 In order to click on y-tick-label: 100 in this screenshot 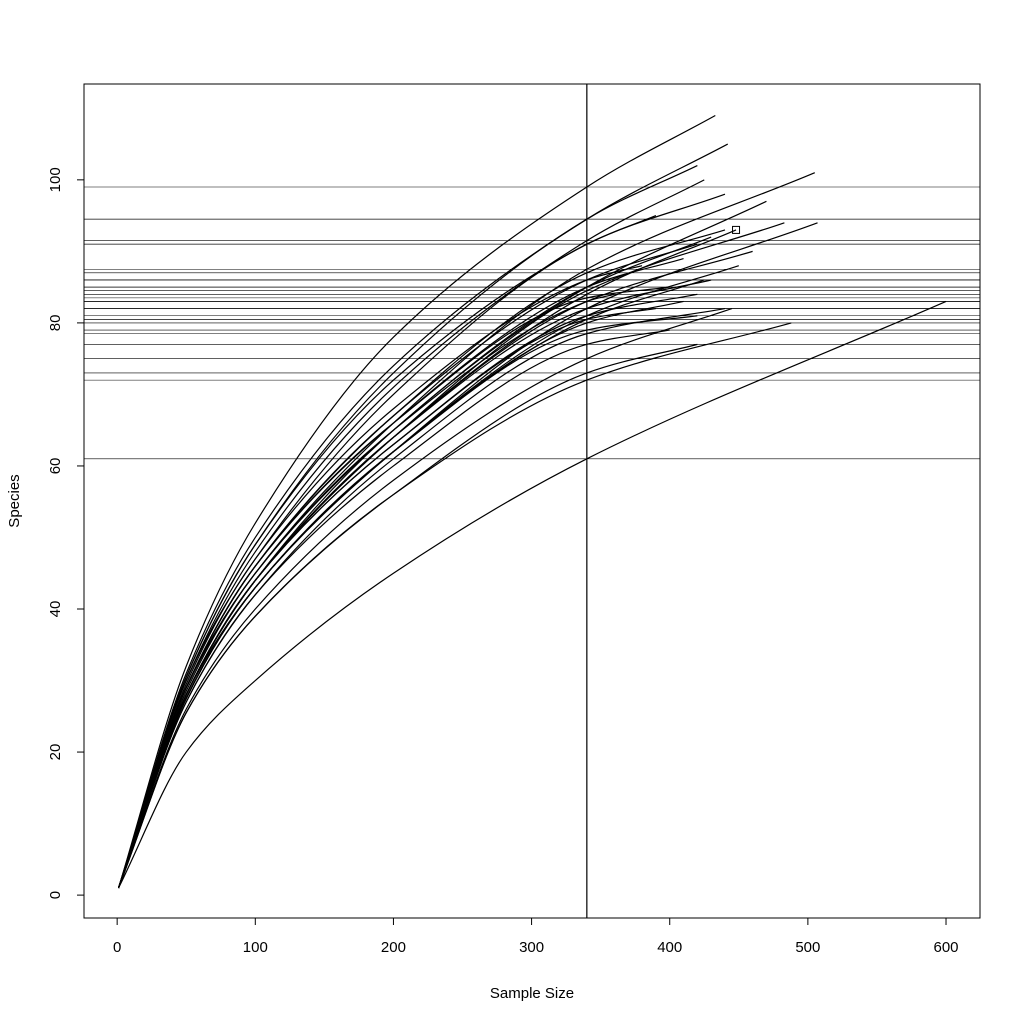, I will do `click(55, 179)`.